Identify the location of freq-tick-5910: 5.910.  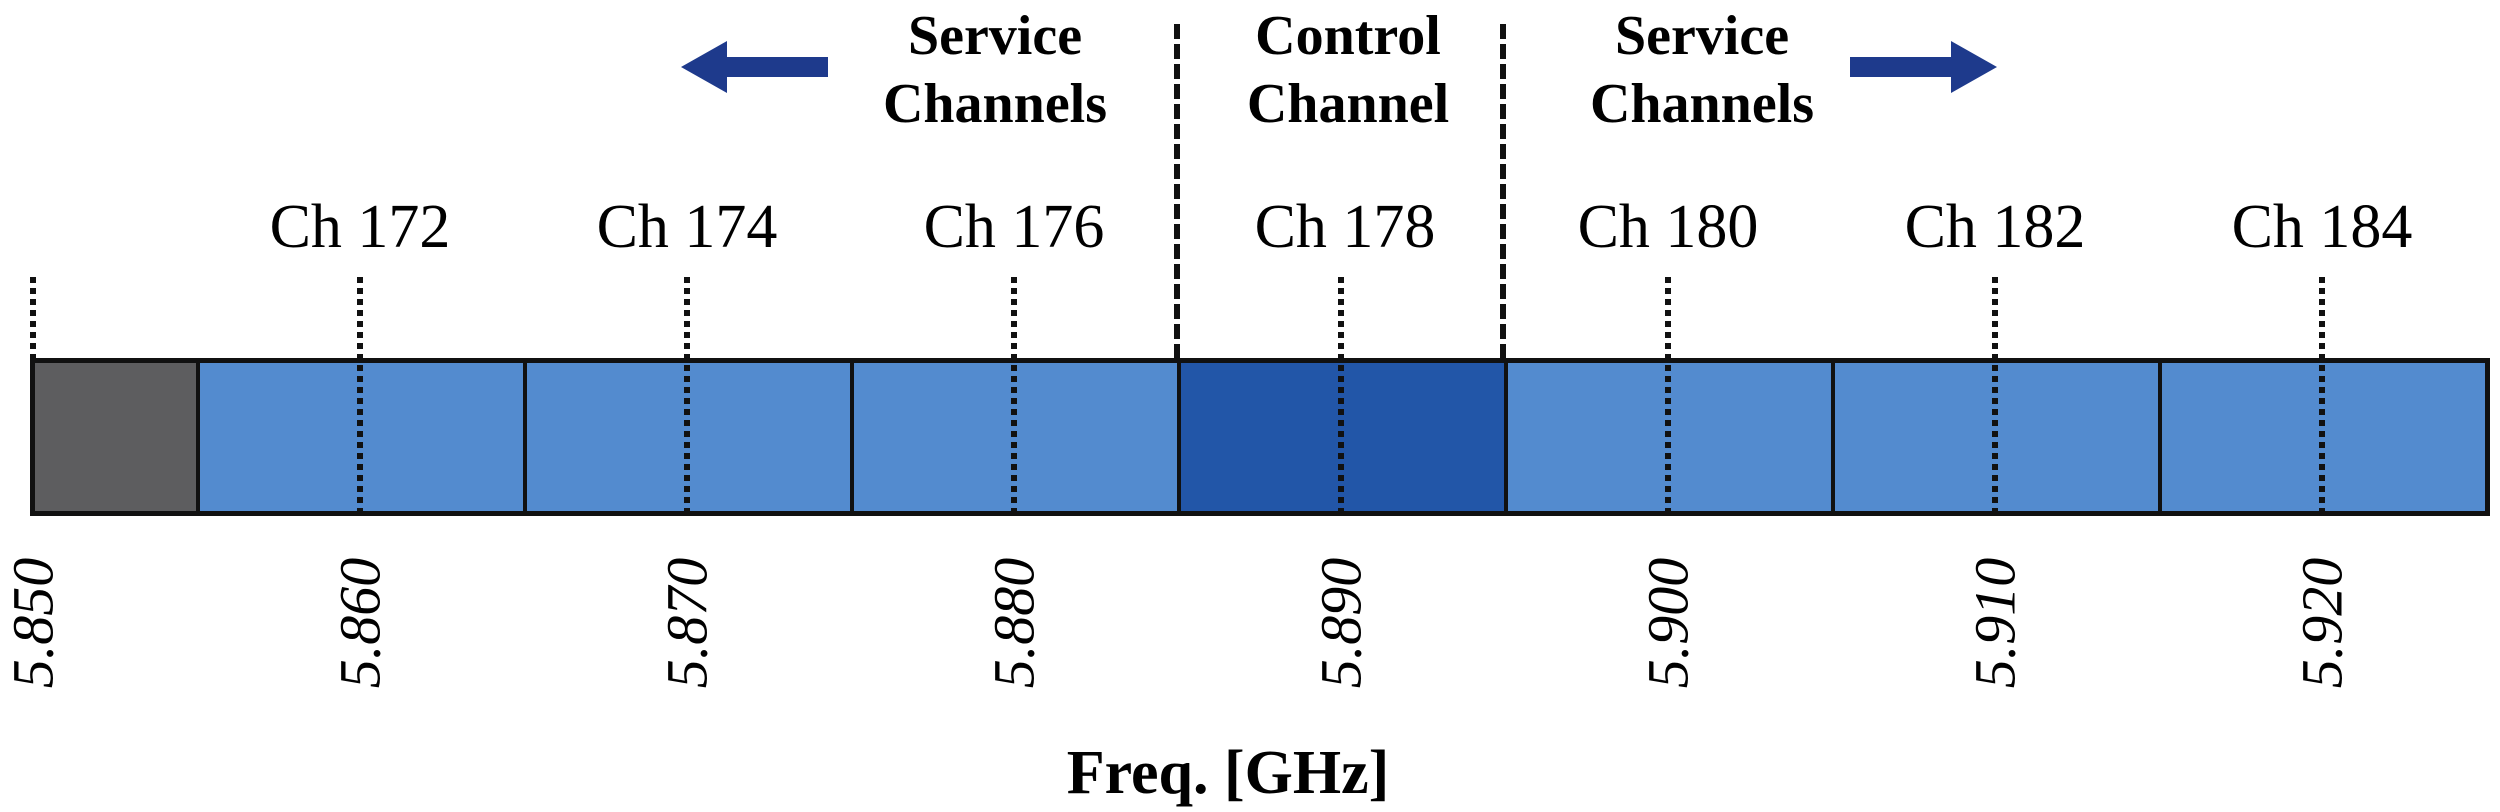
(1995, 623).